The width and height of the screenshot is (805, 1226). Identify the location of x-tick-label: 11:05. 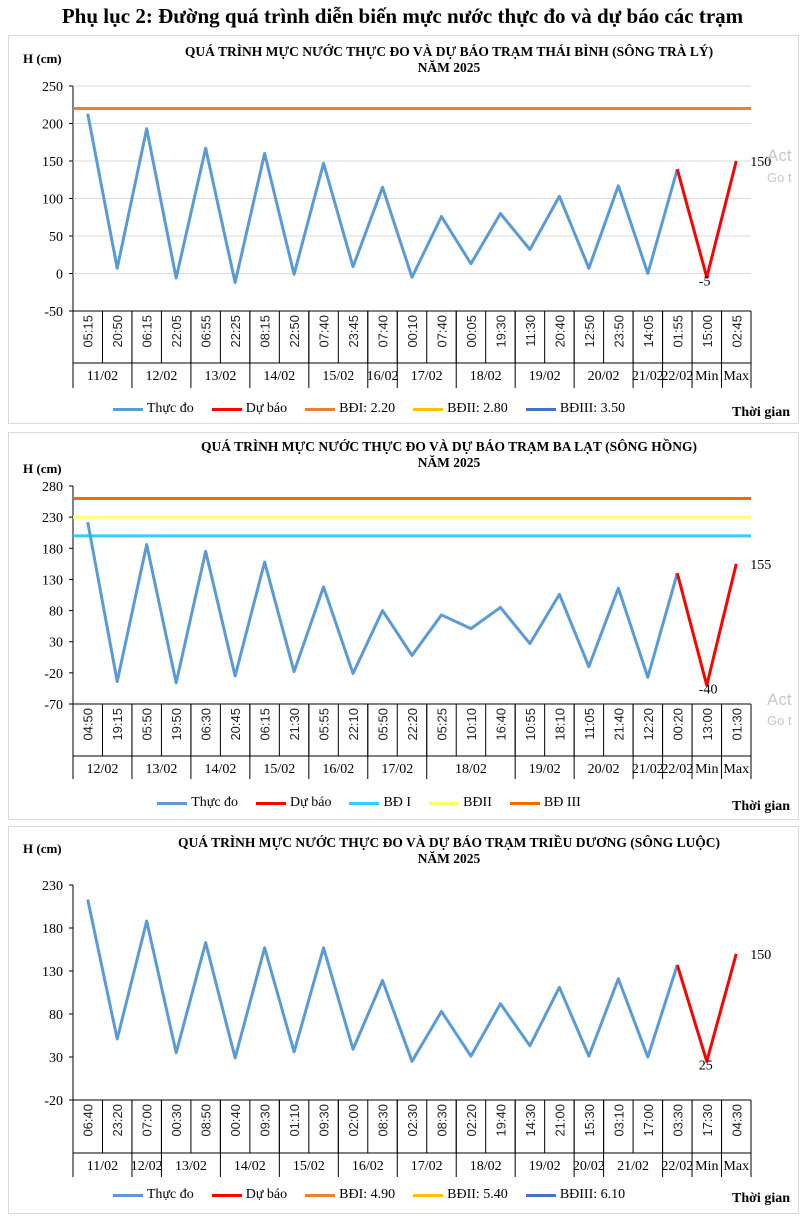
(589, 724).